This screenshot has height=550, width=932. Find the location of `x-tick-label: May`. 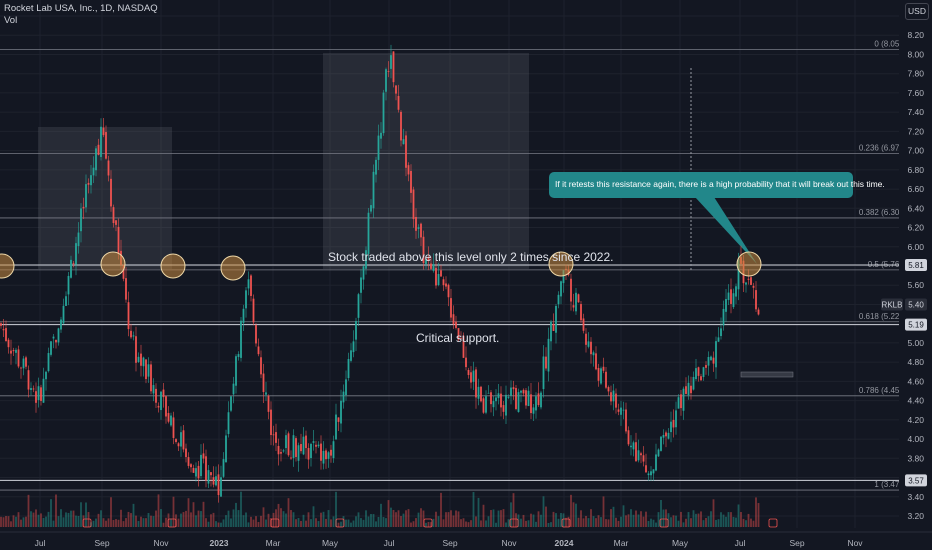

x-tick-label: May is located at coordinates (330, 543).